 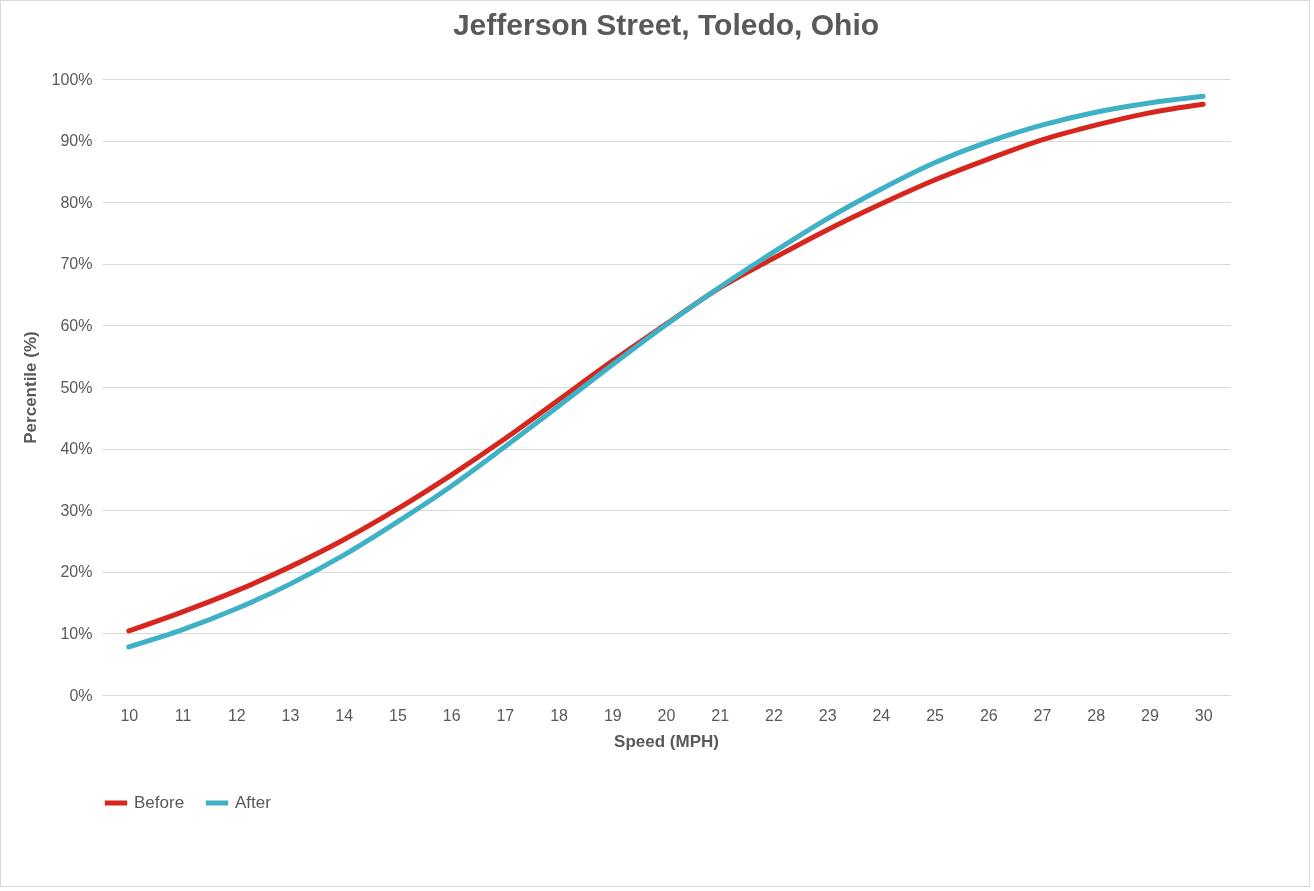 What do you see at coordinates (76, 572) in the screenshot?
I see `y-tick-label: 20%` at bounding box center [76, 572].